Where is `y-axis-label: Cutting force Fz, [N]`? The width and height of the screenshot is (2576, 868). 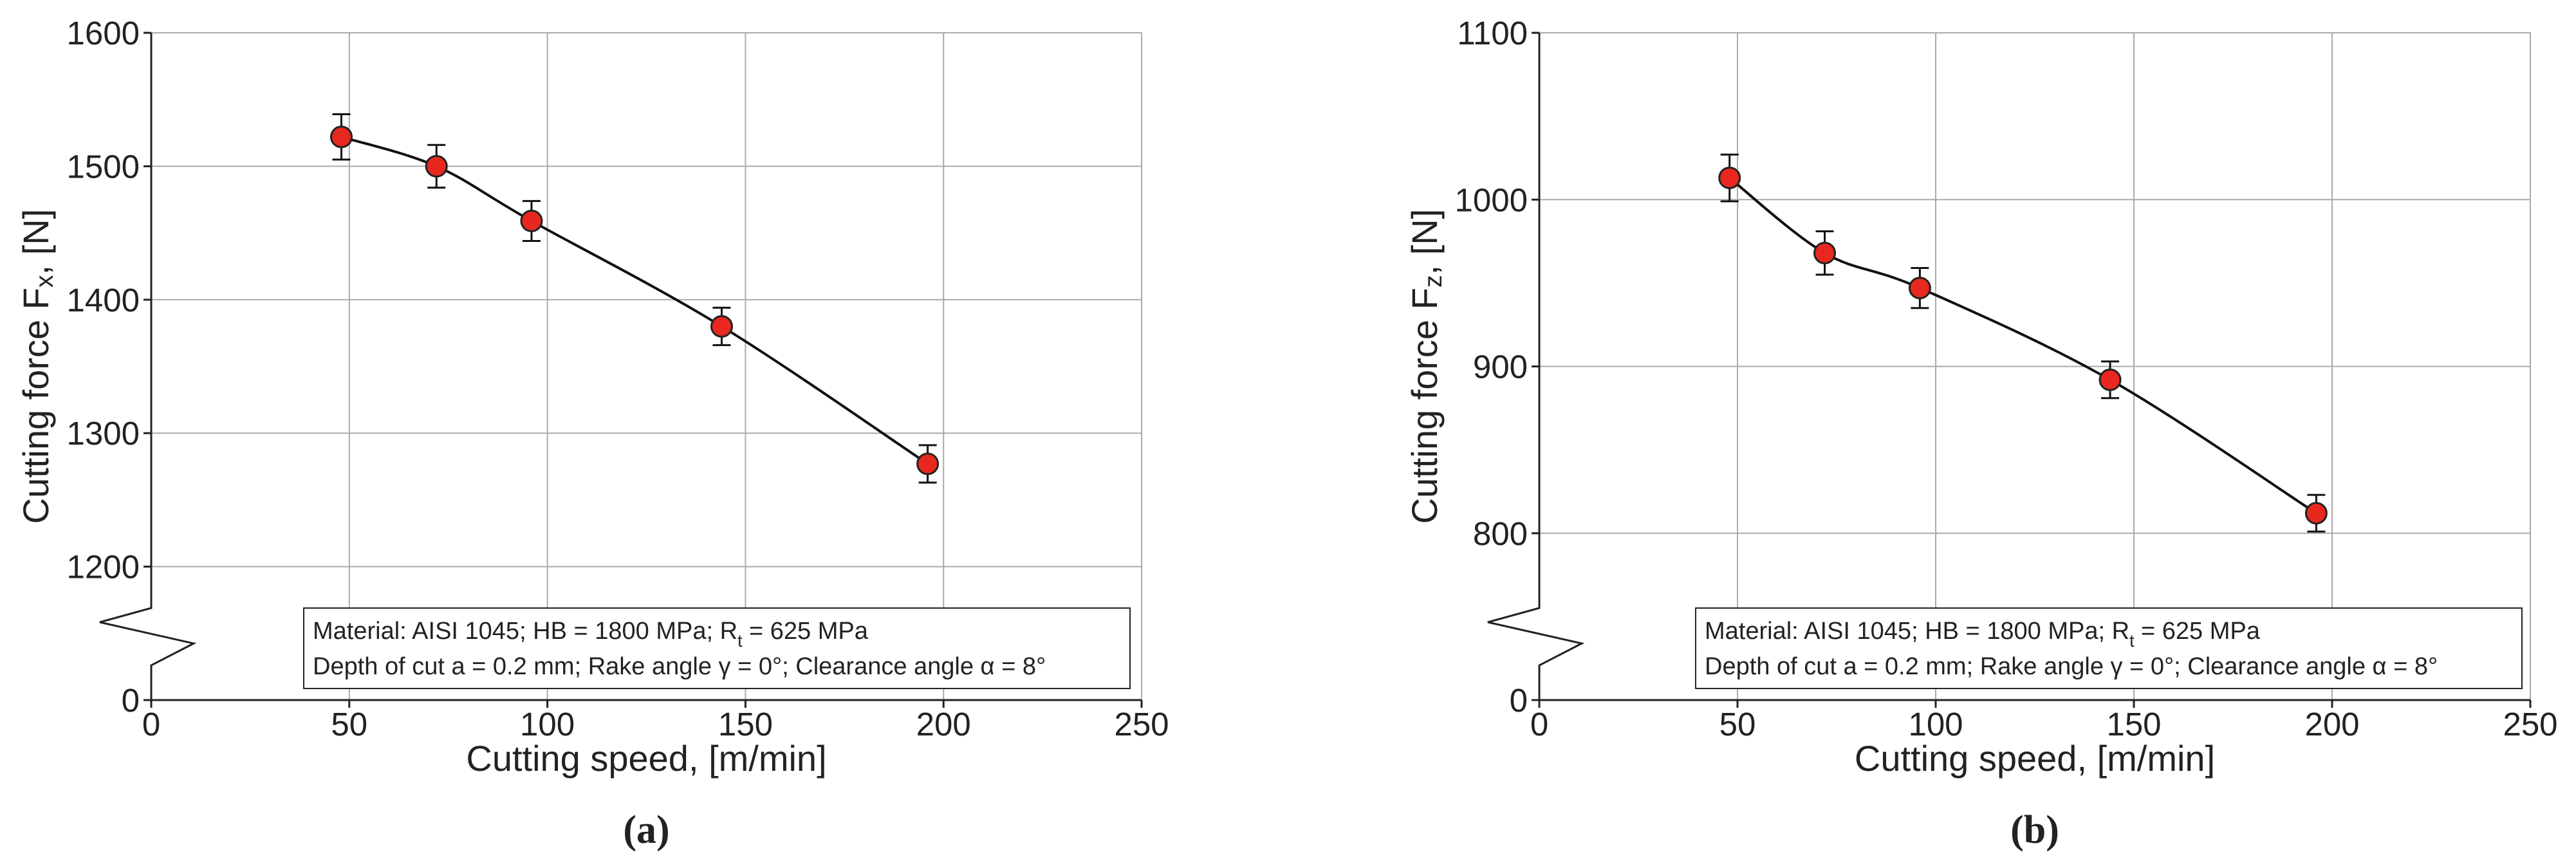 y-axis-label: Cutting force Fz, [N] is located at coordinates (1426, 366).